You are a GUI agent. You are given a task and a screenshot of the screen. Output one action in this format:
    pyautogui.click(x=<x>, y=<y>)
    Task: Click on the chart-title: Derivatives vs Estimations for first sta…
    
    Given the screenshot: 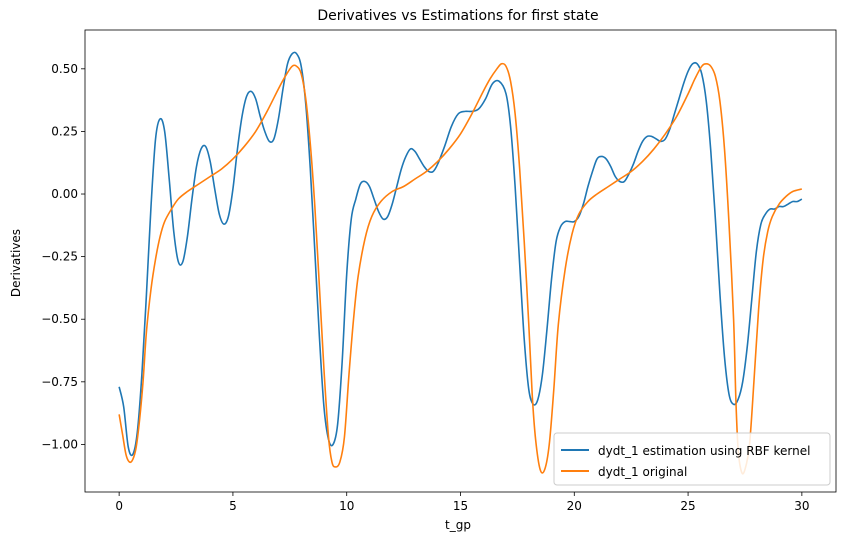 What is the action you would take?
    pyautogui.click(x=457, y=16)
    